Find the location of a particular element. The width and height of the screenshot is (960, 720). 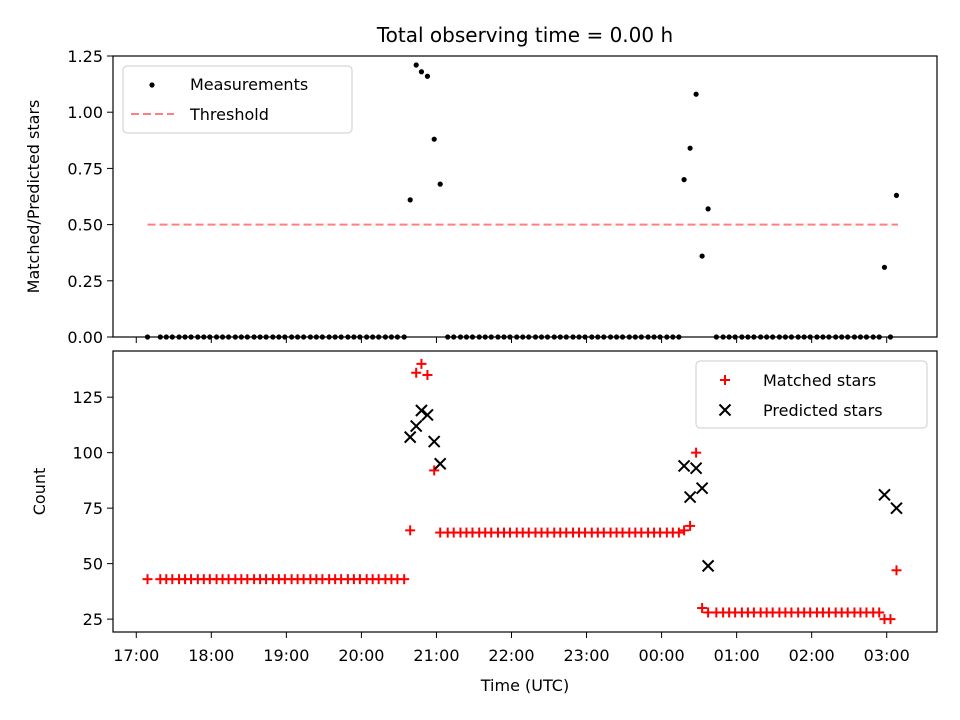

y-tick-label: 0.50 is located at coordinates (85, 225).